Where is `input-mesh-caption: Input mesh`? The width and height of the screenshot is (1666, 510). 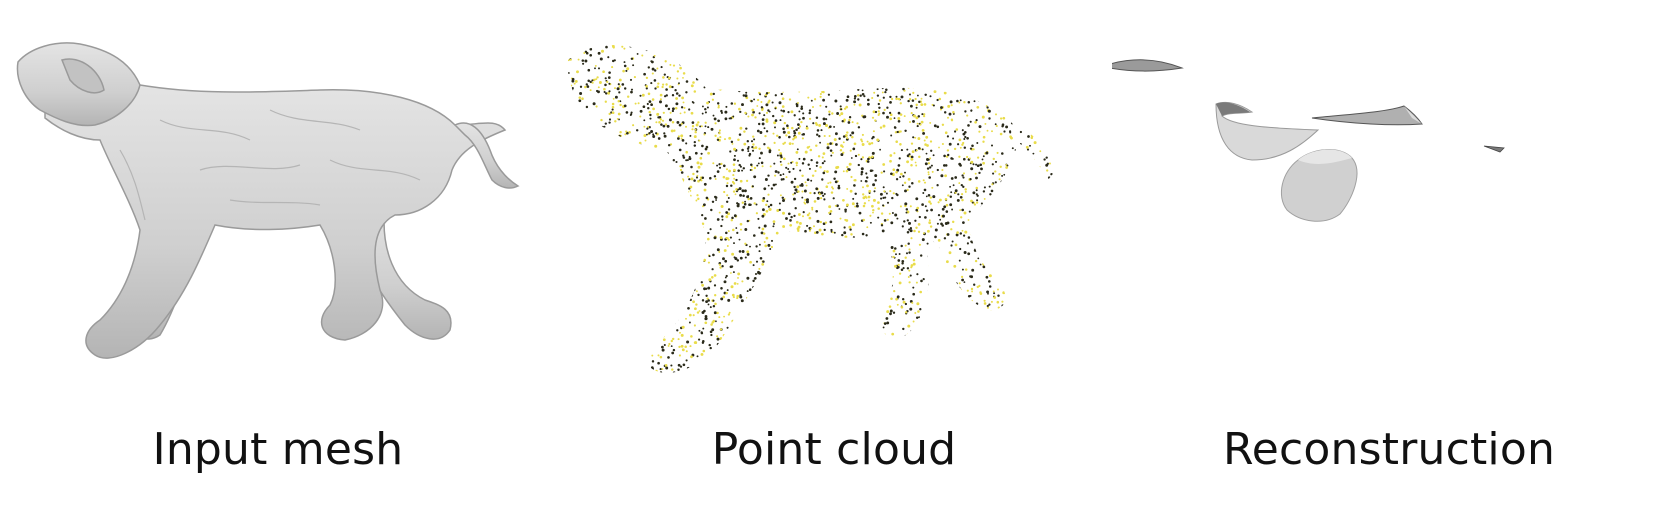
input-mesh-caption: Input mesh is located at coordinates (278, 449).